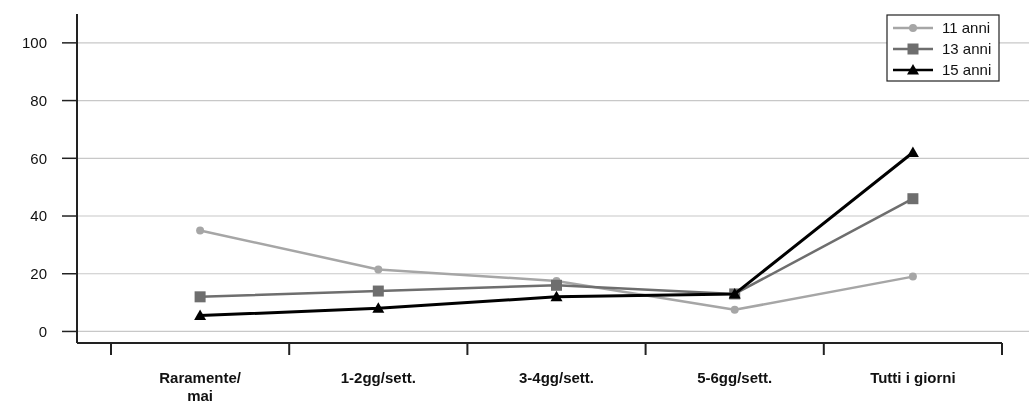 This screenshot has height=411, width=1029. What do you see at coordinates (38, 100) in the screenshot?
I see `y-tick-label: 80` at bounding box center [38, 100].